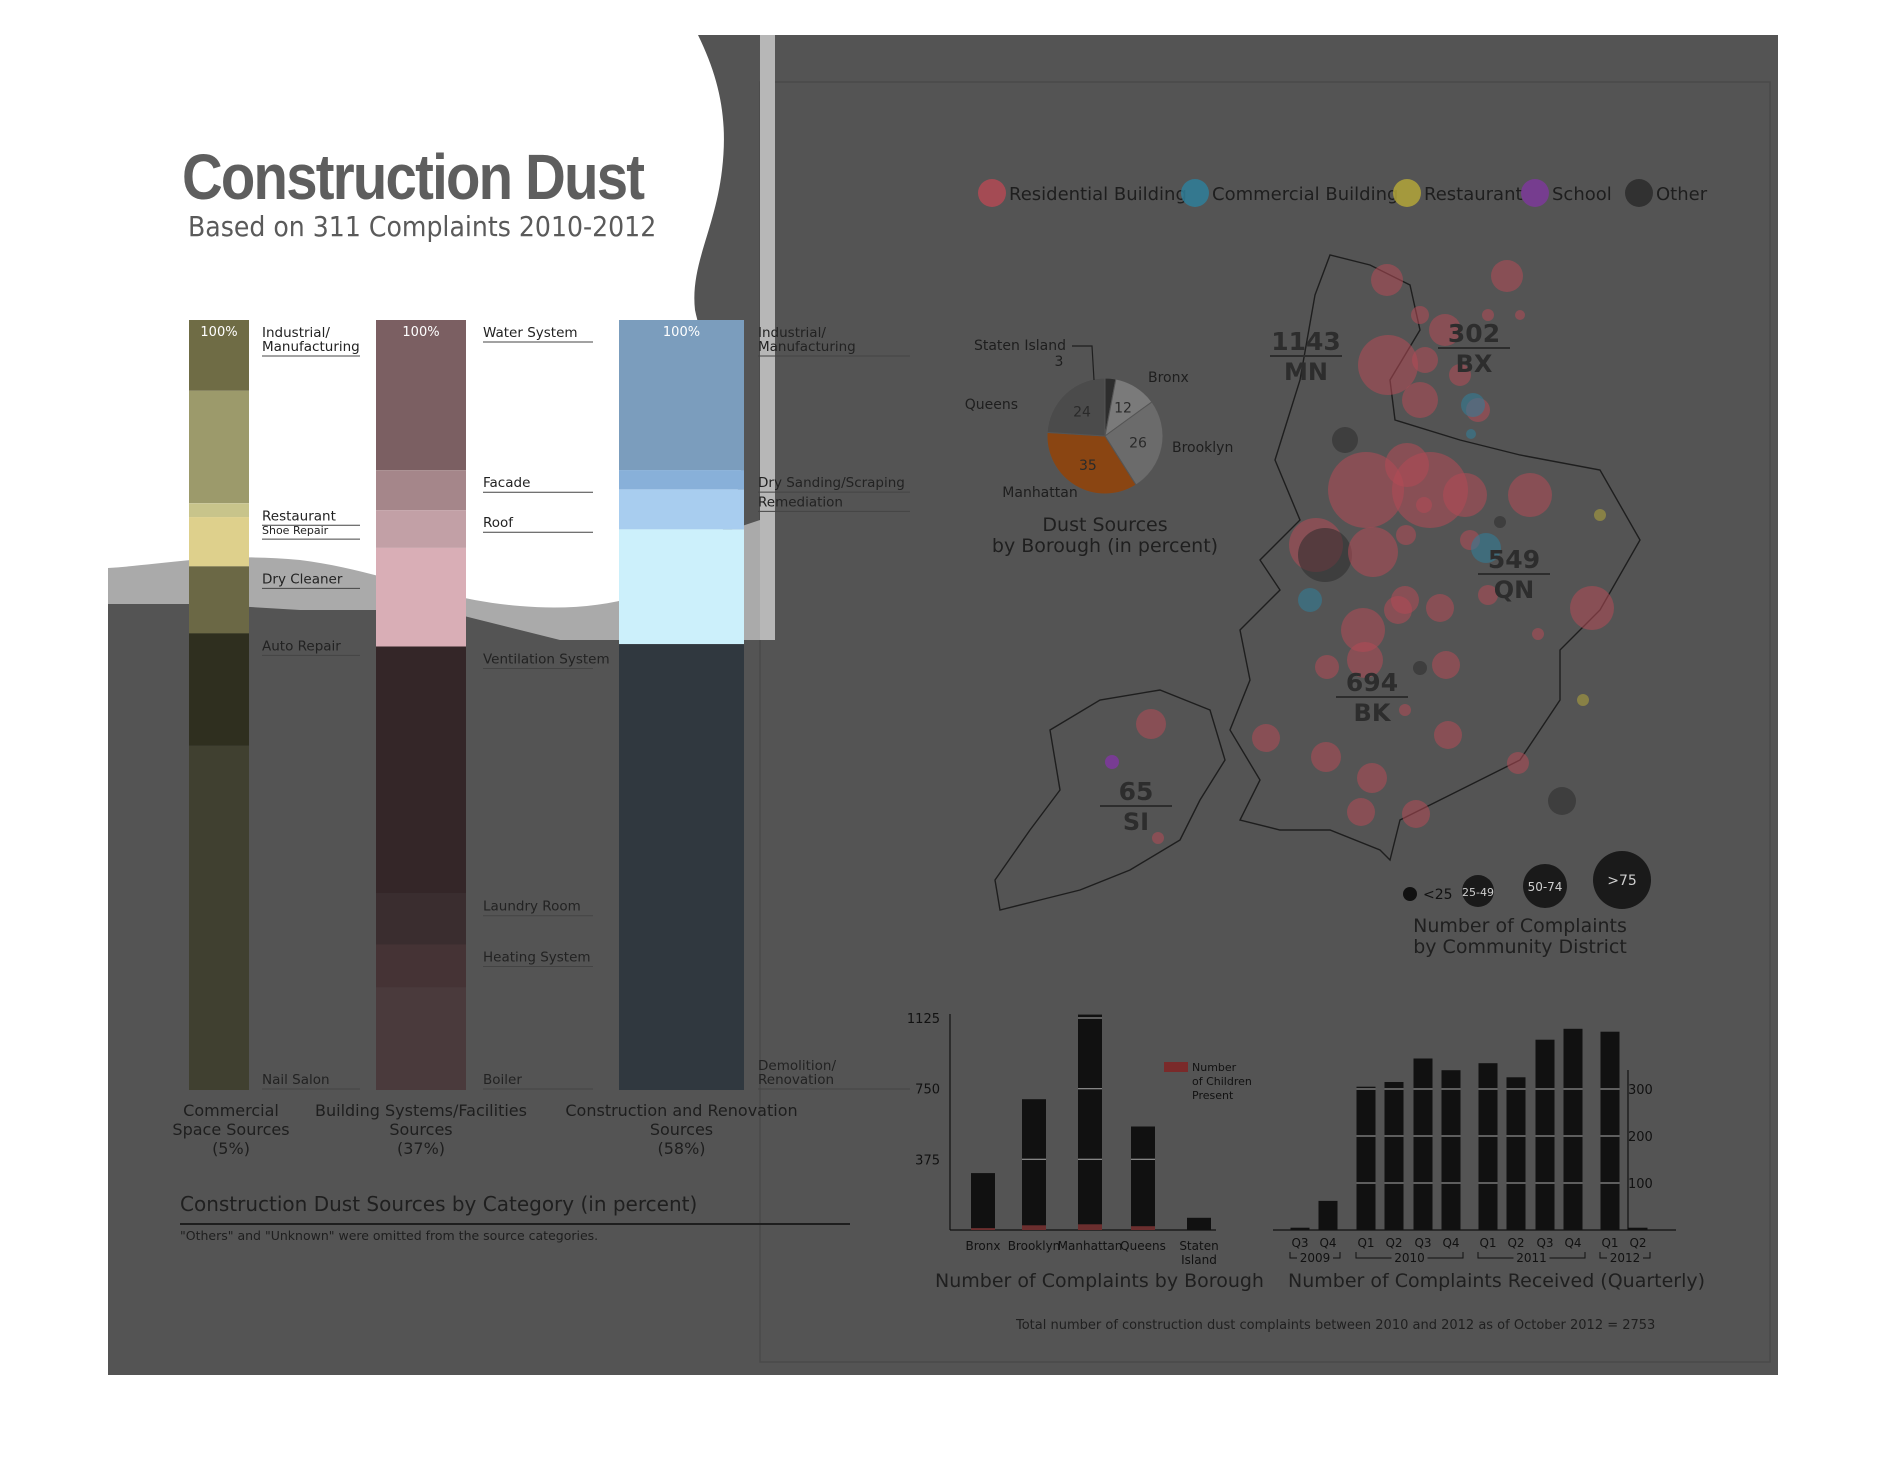  What do you see at coordinates (515, 1224) in the screenshot?
I see `stacked-section-rule` at bounding box center [515, 1224].